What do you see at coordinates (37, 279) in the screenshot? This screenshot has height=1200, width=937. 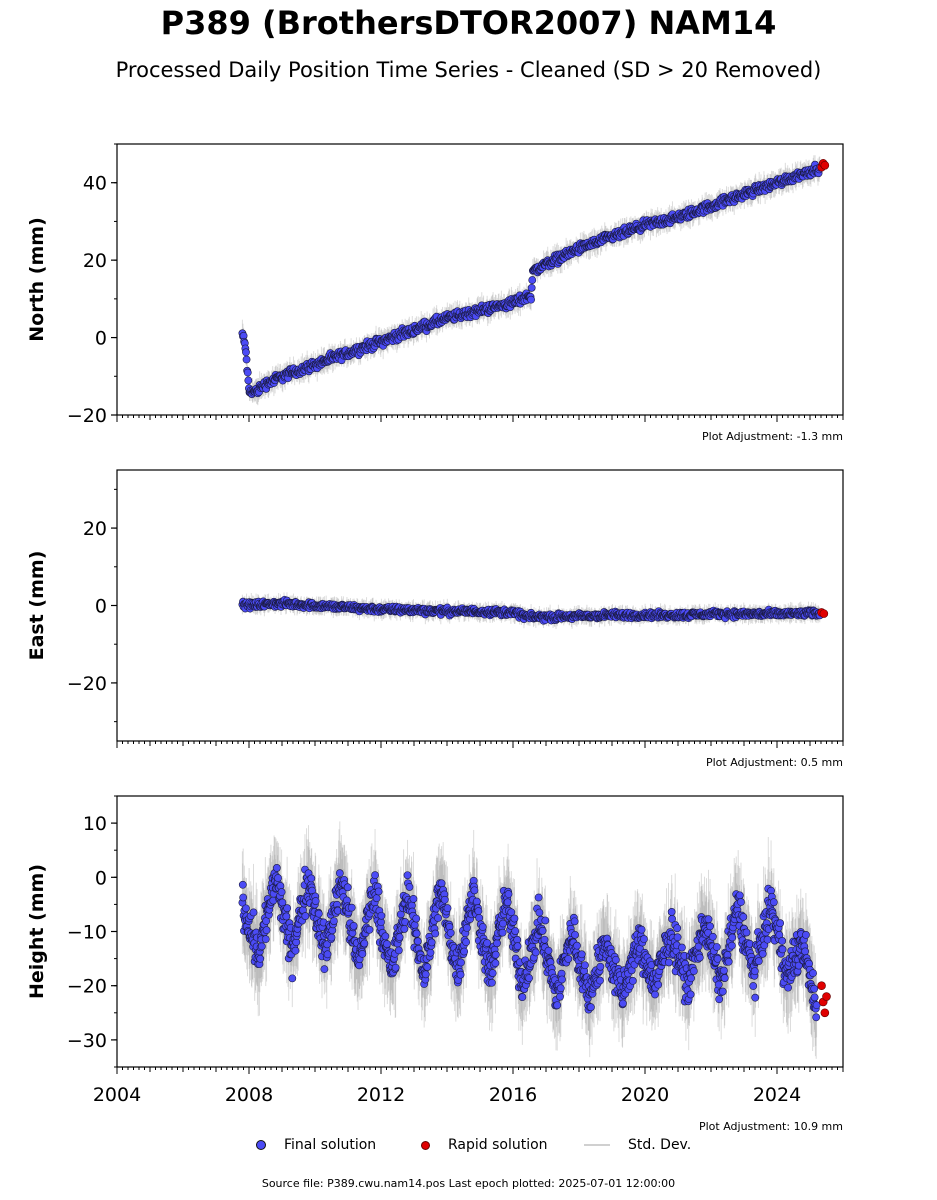 I see `y-axis-label: North (mm)` at bounding box center [37, 279].